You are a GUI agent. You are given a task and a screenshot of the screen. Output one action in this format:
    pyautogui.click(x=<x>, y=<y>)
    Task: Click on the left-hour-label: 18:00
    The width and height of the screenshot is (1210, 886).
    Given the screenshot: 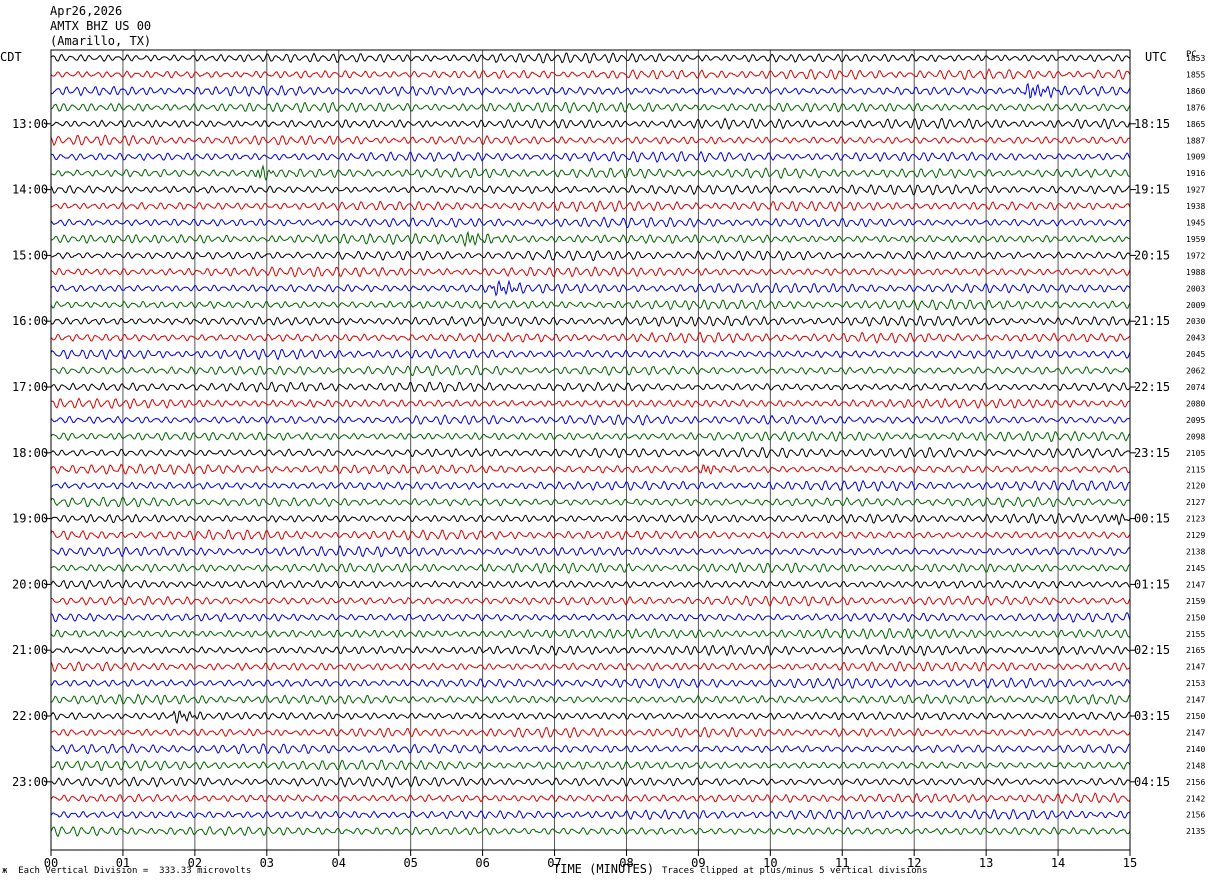 What is the action you would take?
    pyautogui.click(x=30, y=453)
    